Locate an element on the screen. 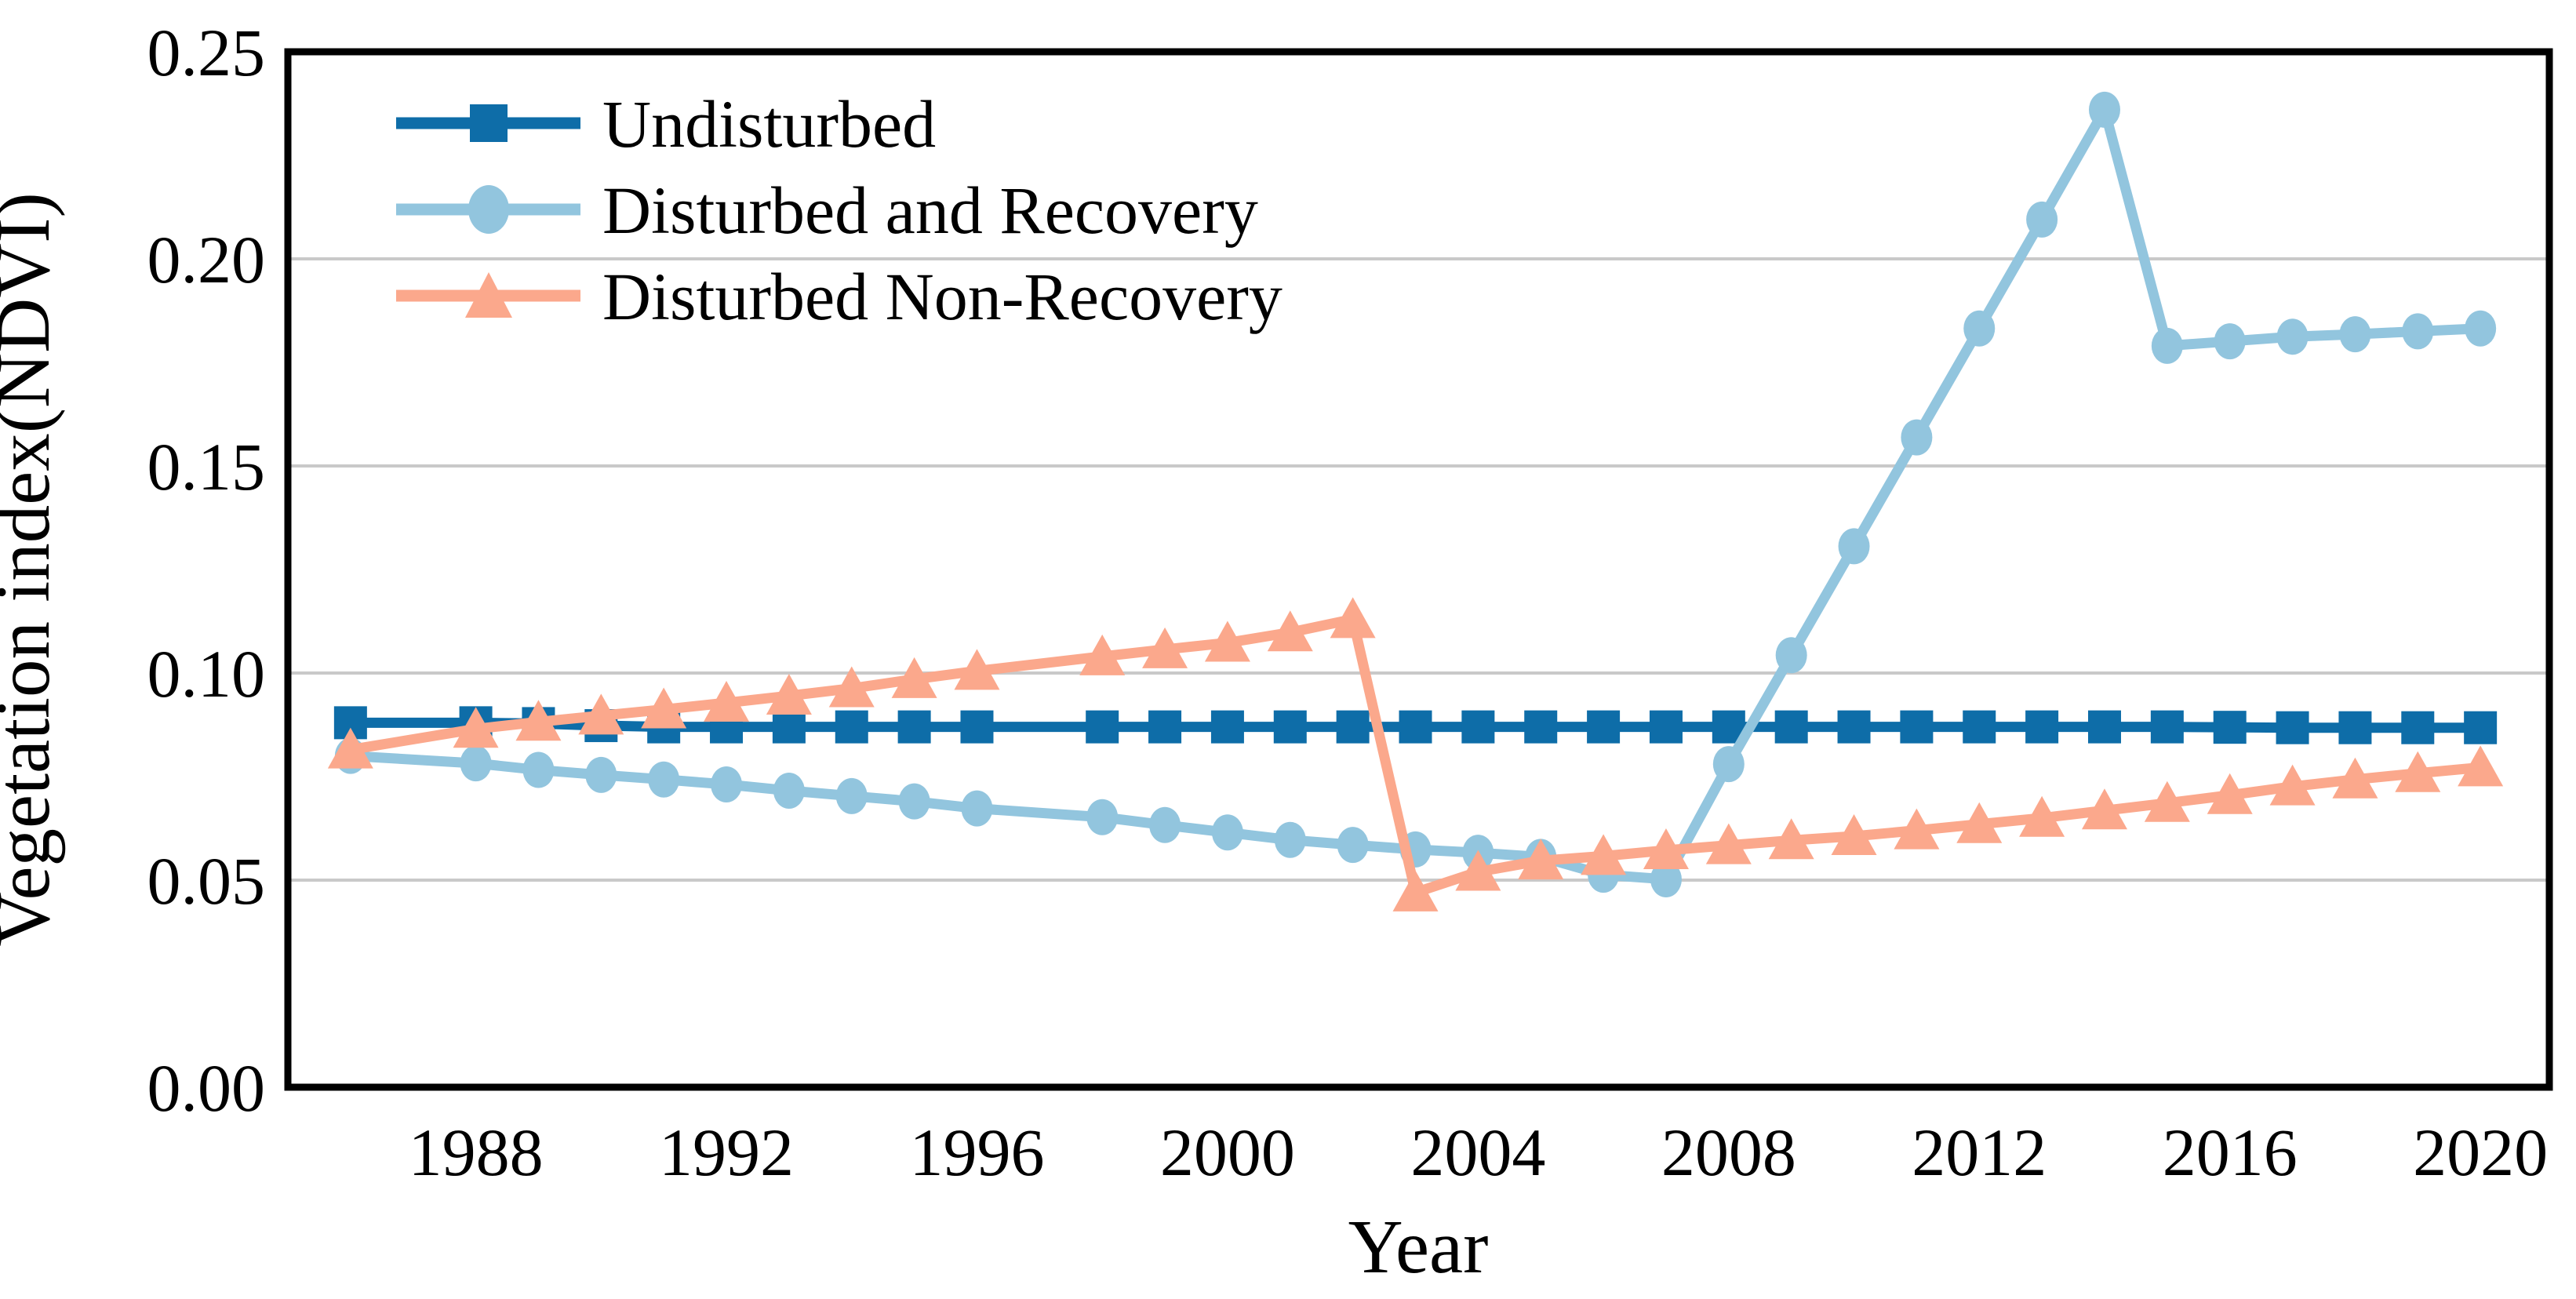 The height and width of the screenshot is (1299, 2576). legend-item-disturbed-non-recovery: Disturbed Non-Recovery is located at coordinates (839, 297).